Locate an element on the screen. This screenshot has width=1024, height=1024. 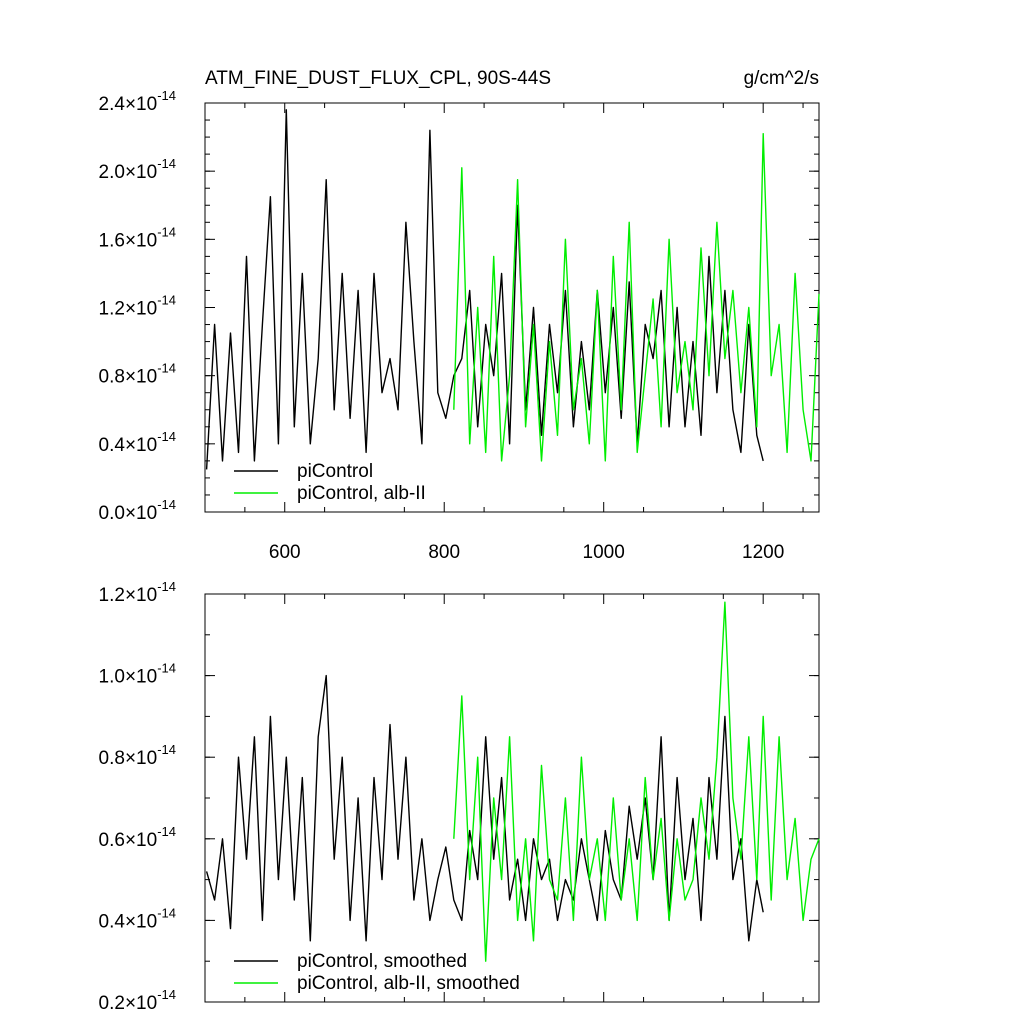
x-tick-label: 600 is located at coordinates (285, 552).